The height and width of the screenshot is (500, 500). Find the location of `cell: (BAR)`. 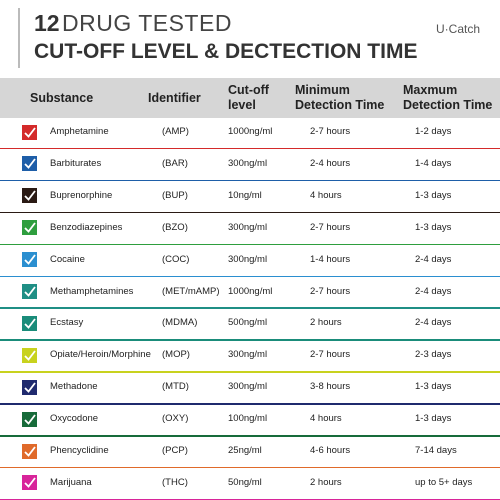

cell: (BAR) is located at coordinates (175, 163).